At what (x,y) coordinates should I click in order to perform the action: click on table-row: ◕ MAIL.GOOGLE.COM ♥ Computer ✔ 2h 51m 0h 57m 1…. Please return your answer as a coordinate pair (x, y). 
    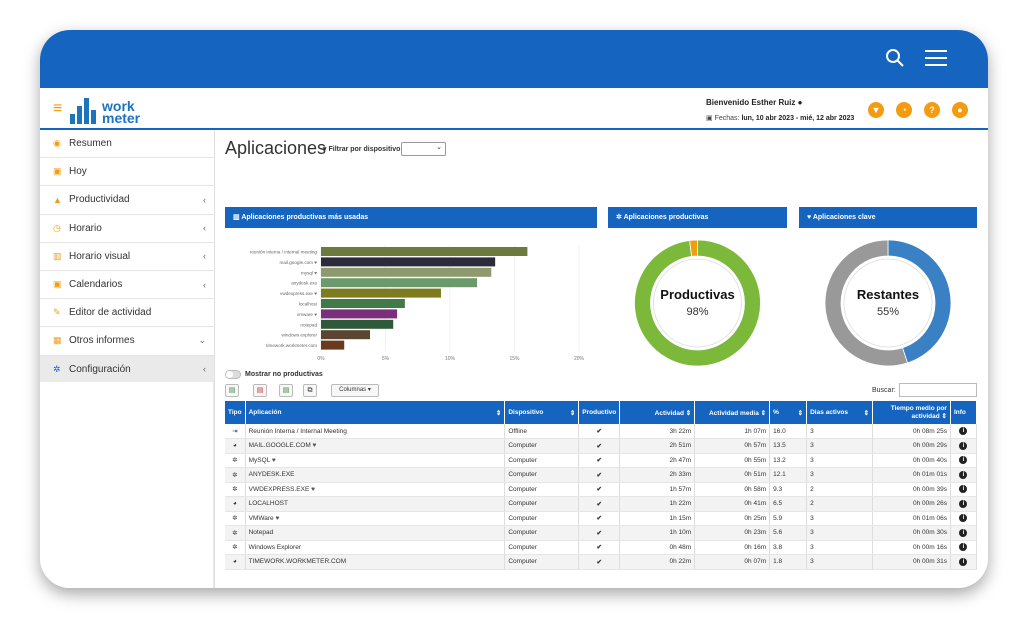
    Looking at the image, I should click on (601, 446).